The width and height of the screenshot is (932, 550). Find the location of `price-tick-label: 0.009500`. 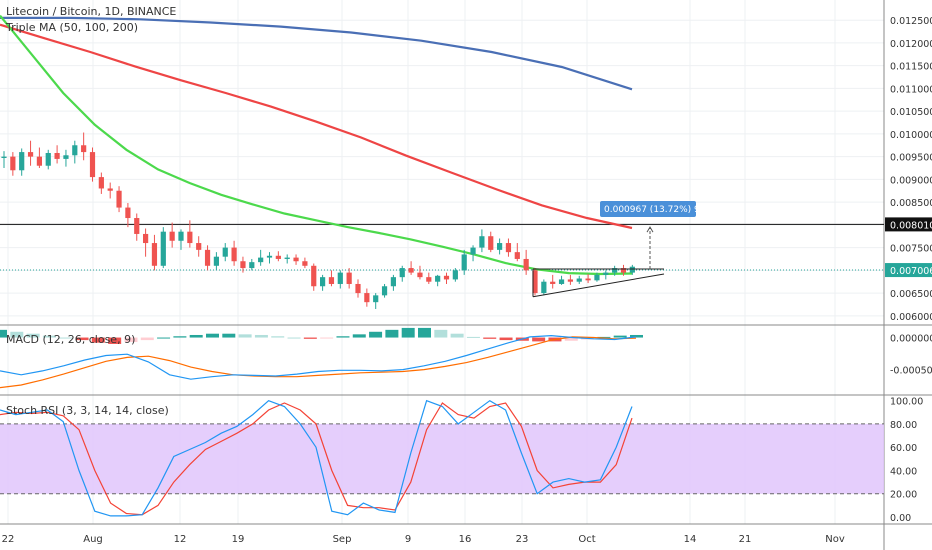

price-tick-label: 0.009500 is located at coordinates (911, 158).